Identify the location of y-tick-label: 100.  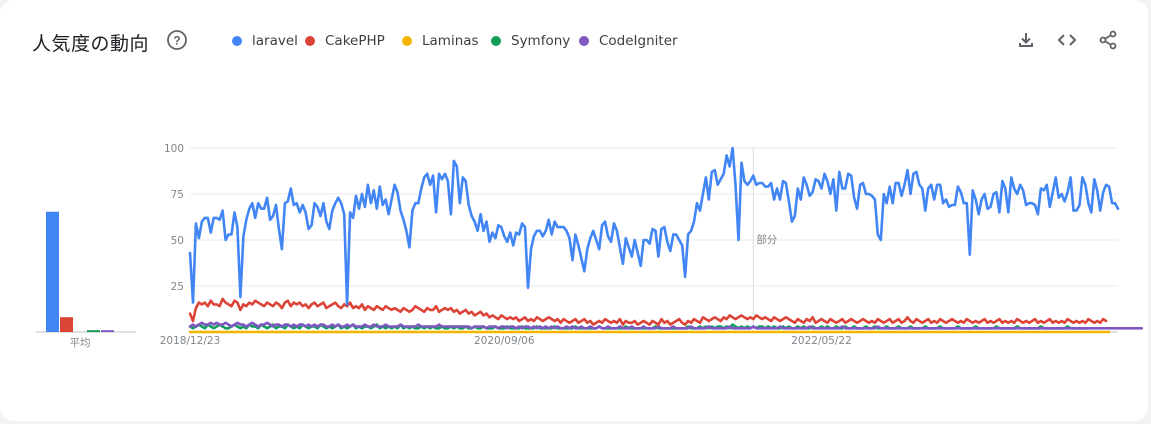
(174, 149).